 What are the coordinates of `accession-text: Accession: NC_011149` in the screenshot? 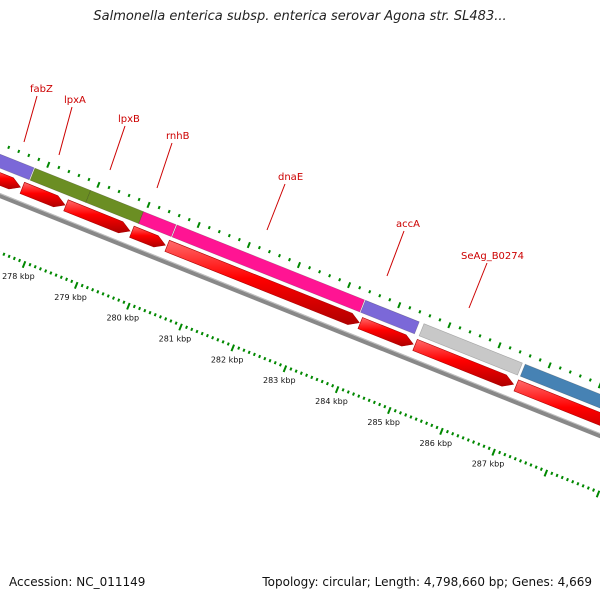 It's located at (77, 582).